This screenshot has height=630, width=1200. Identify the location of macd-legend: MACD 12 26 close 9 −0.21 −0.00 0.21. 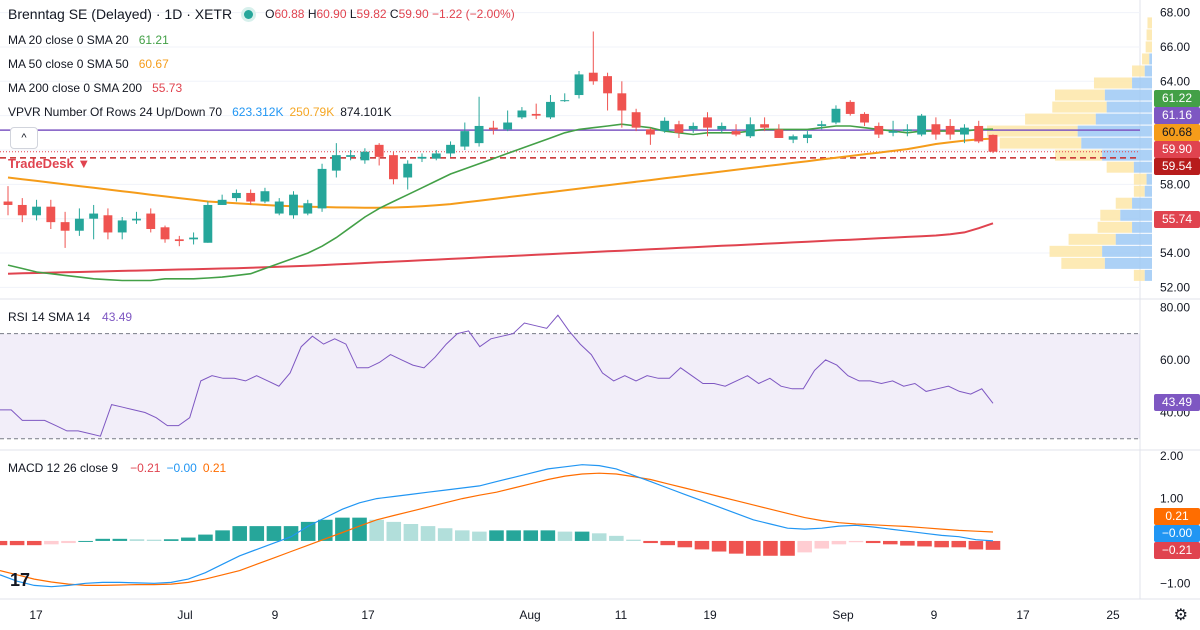
(117, 468).